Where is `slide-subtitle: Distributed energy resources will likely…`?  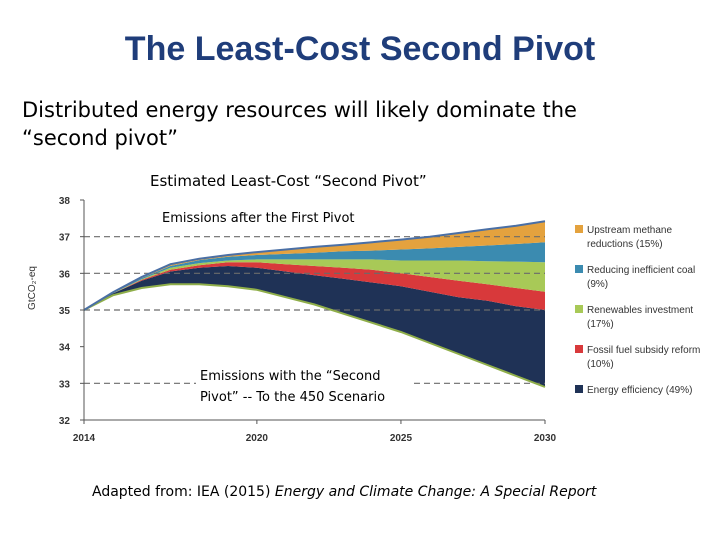 slide-subtitle: Distributed energy resources will likely… is located at coordinates (299, 124).